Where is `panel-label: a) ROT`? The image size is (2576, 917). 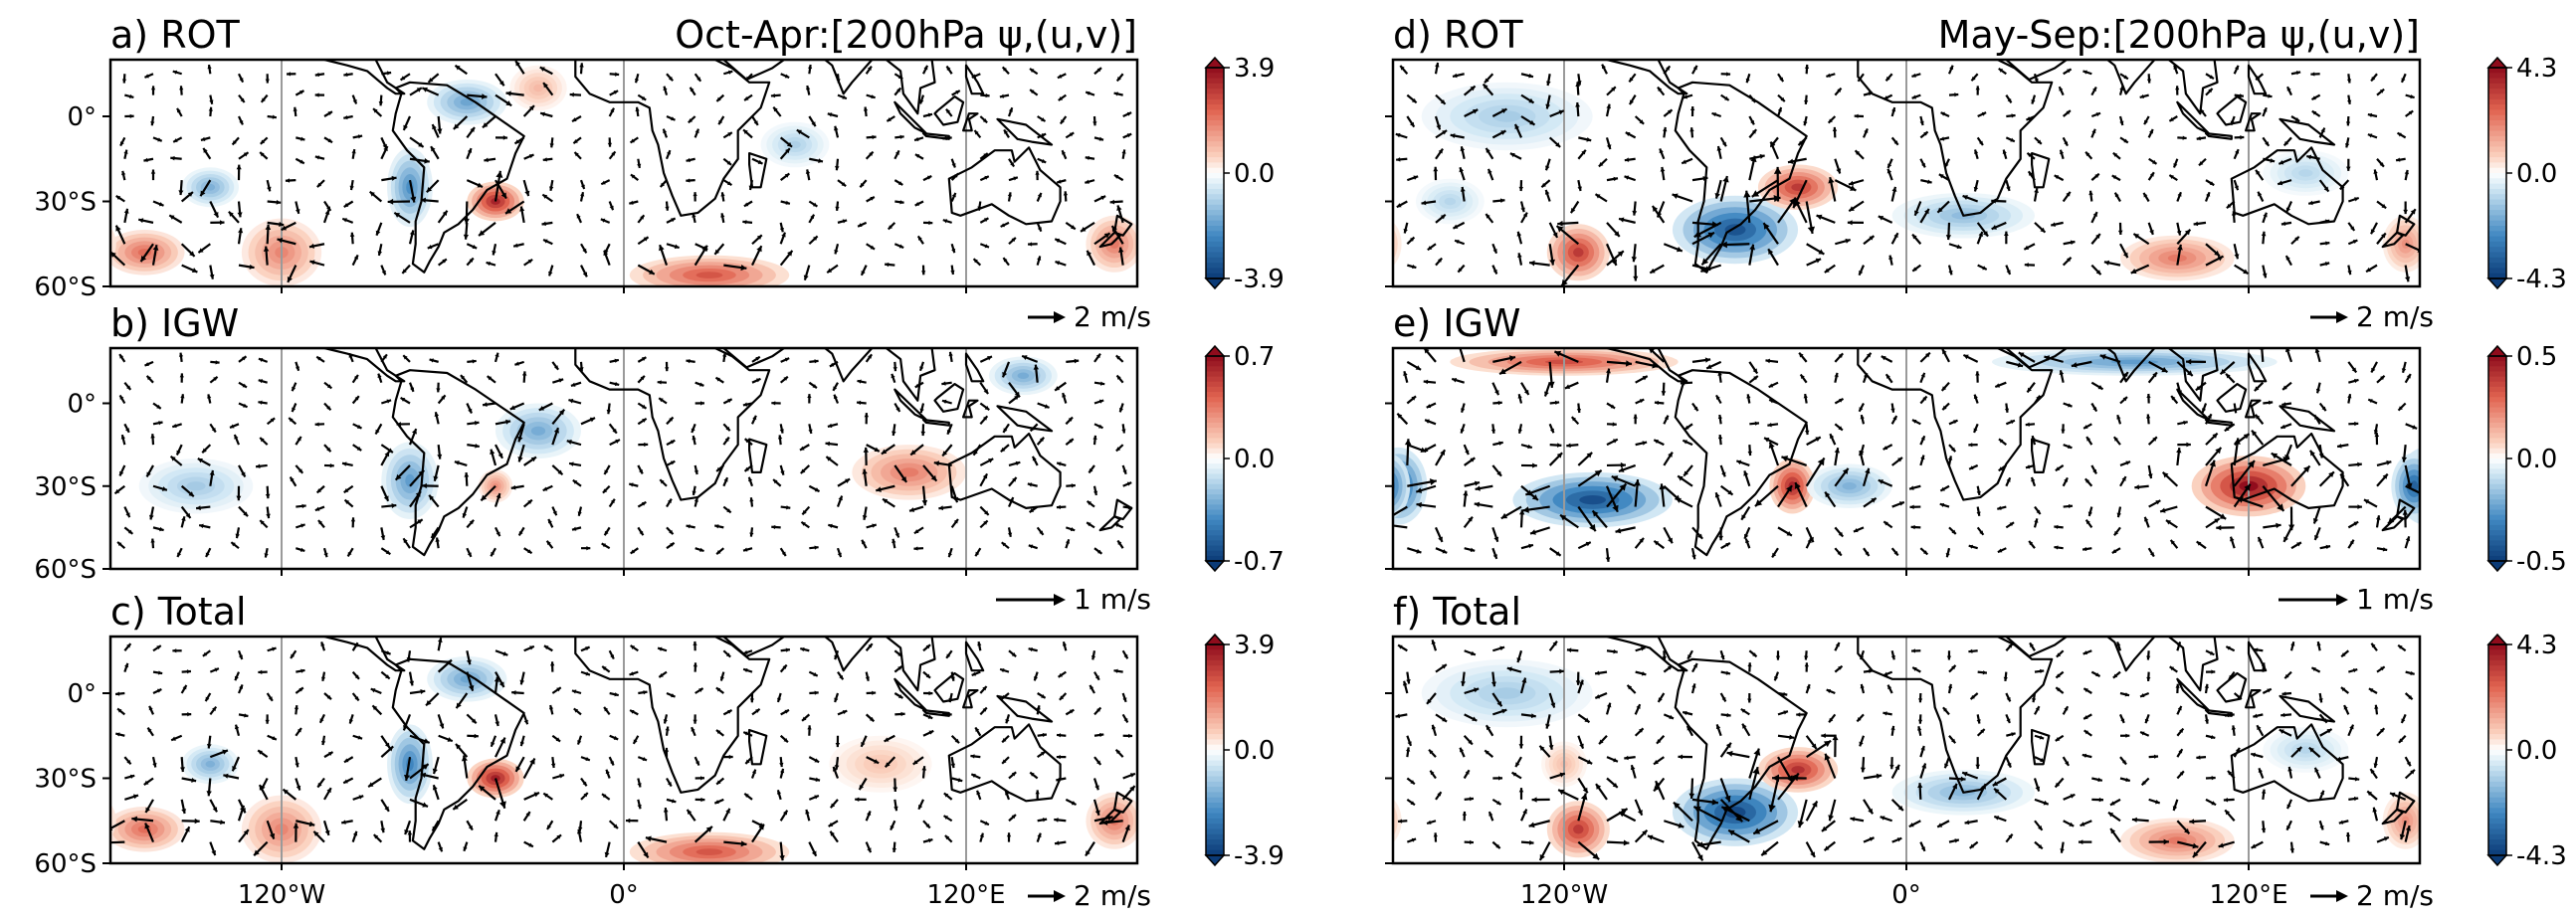
panel-label: a) ROT is located at coordinates (175, 35).